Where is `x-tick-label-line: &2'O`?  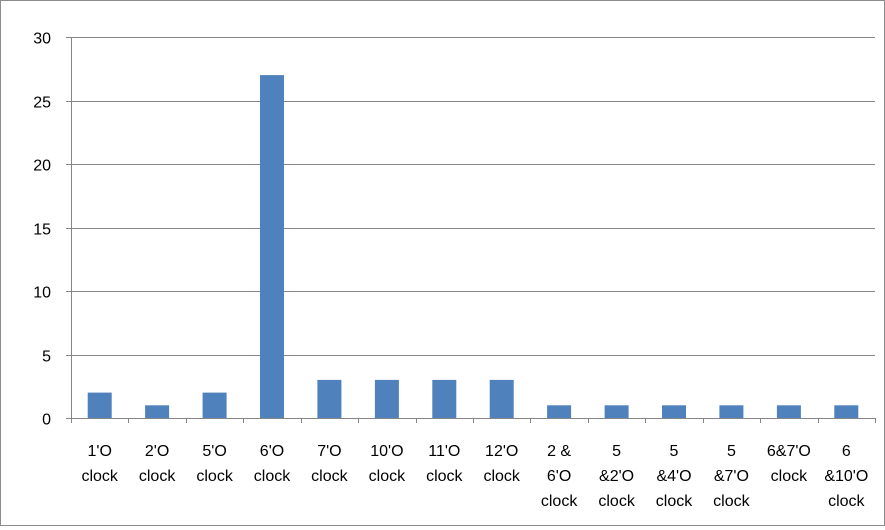
x-tick-label-line: &2'O is located at coordinates (616, 476).